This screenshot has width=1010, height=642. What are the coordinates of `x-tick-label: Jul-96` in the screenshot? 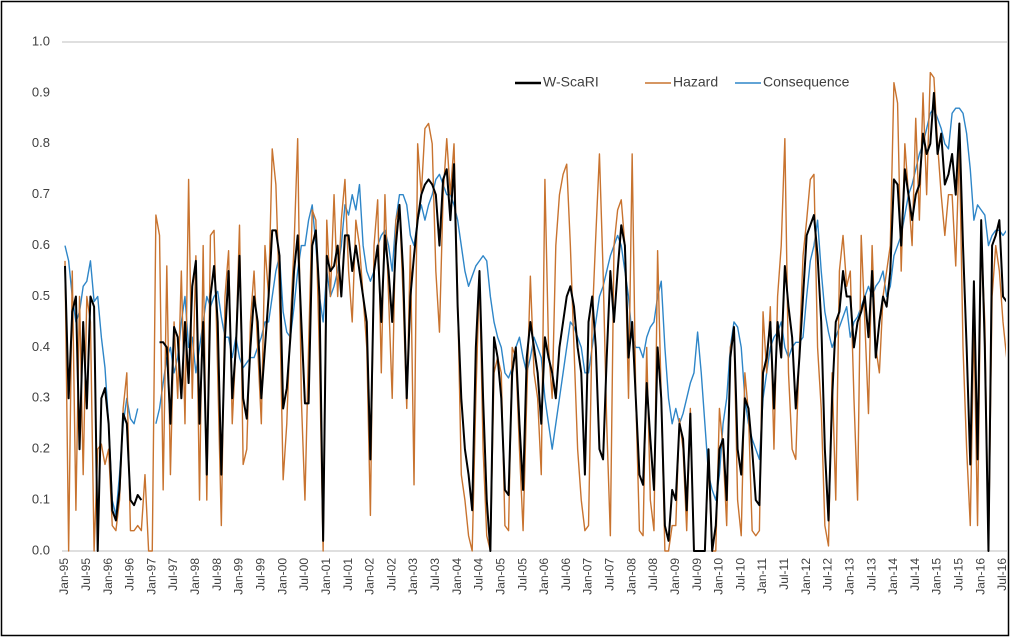 It's located at (130, 574).